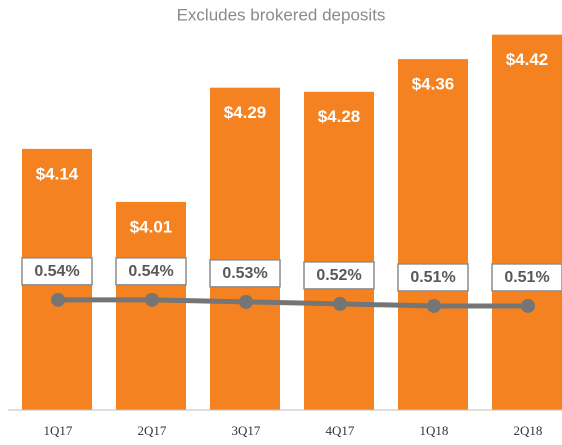  What do you see at coordinates (528, 430) in the screenshot?
I see `x-tick-label: 2Q18` at bounding box center [528, 430].